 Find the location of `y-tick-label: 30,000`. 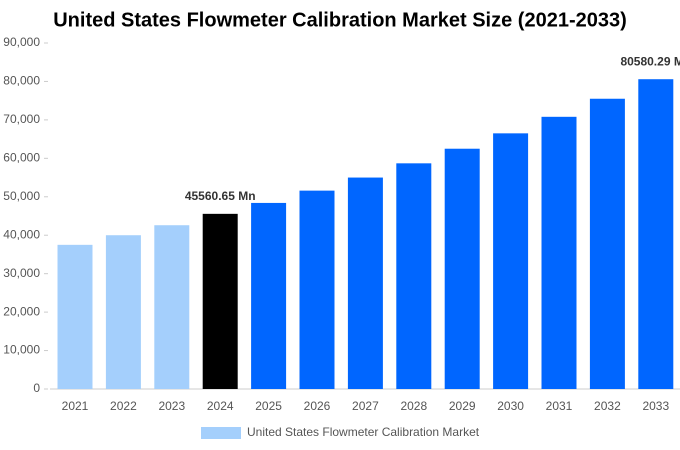

y-tick-label: 30,000 is located at coordinates (21, 273).